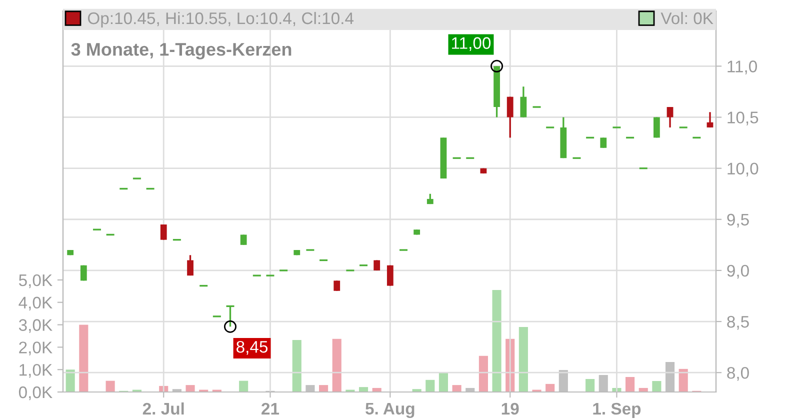  I want to click on y-tick-label: 10,5, so click(743, 119).